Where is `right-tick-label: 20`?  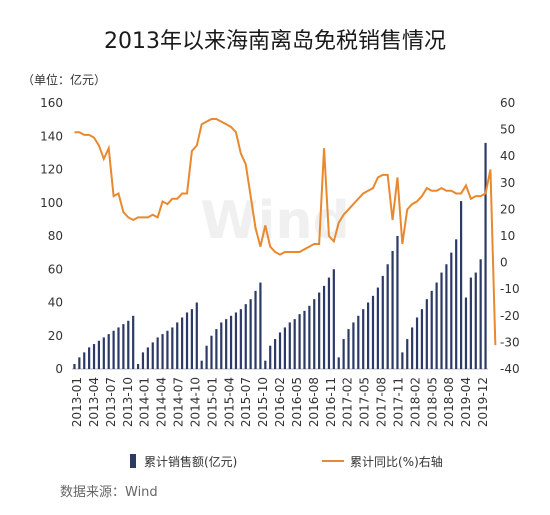 right-tick-label: 20 is located at coordinates (507, 209).